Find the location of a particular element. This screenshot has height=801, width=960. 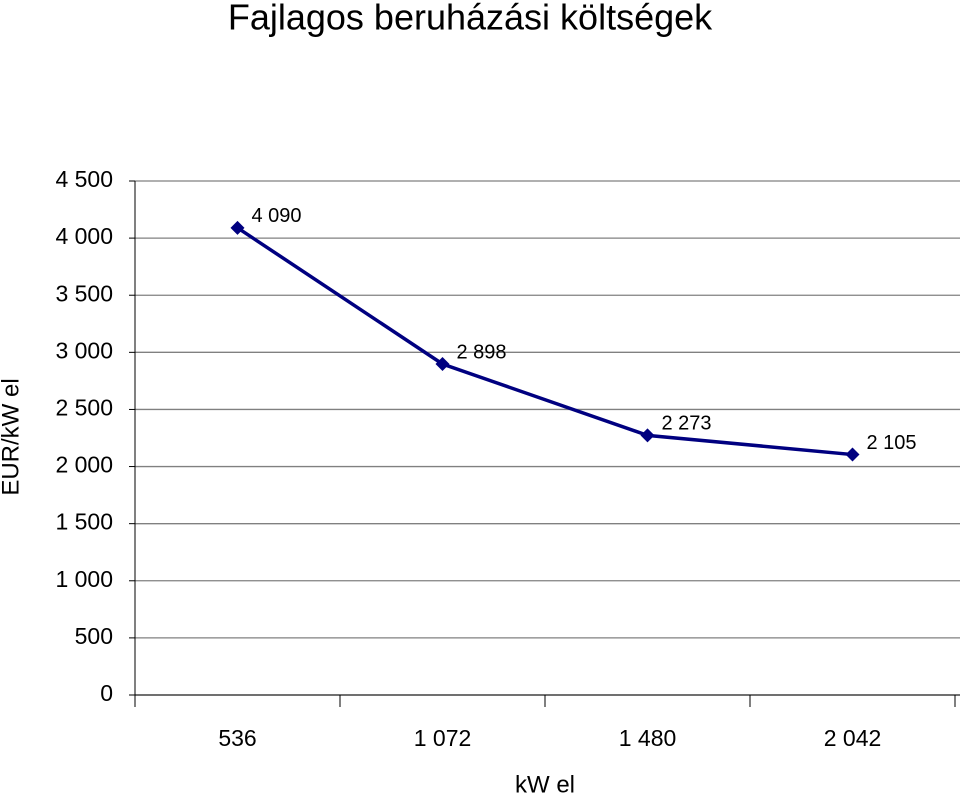

y-tick-label: 3 500 is located at coordinates (84, 293).